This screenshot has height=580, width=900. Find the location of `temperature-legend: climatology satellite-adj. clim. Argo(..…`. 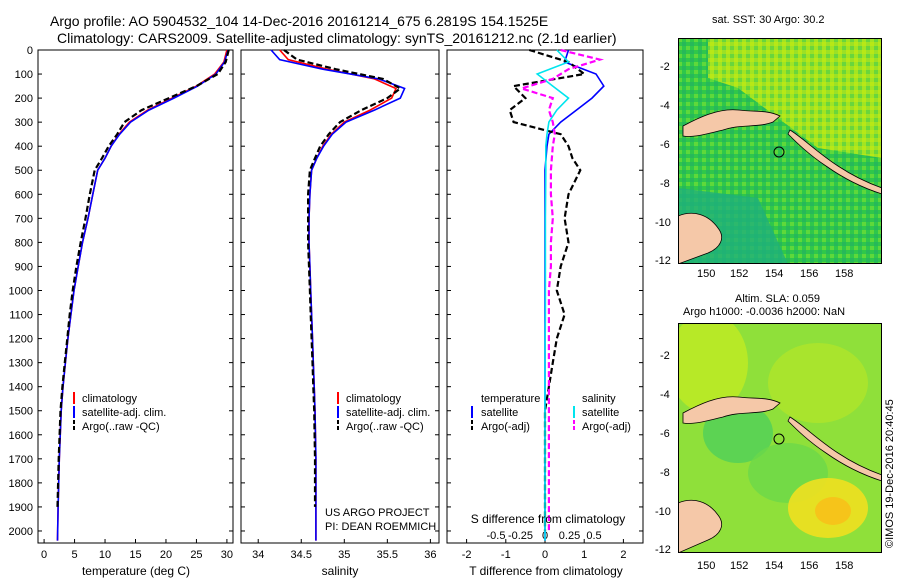

temperature-legend: climatology satellite-adj. clim. Argo(..… is located at coordinates (119, 412).